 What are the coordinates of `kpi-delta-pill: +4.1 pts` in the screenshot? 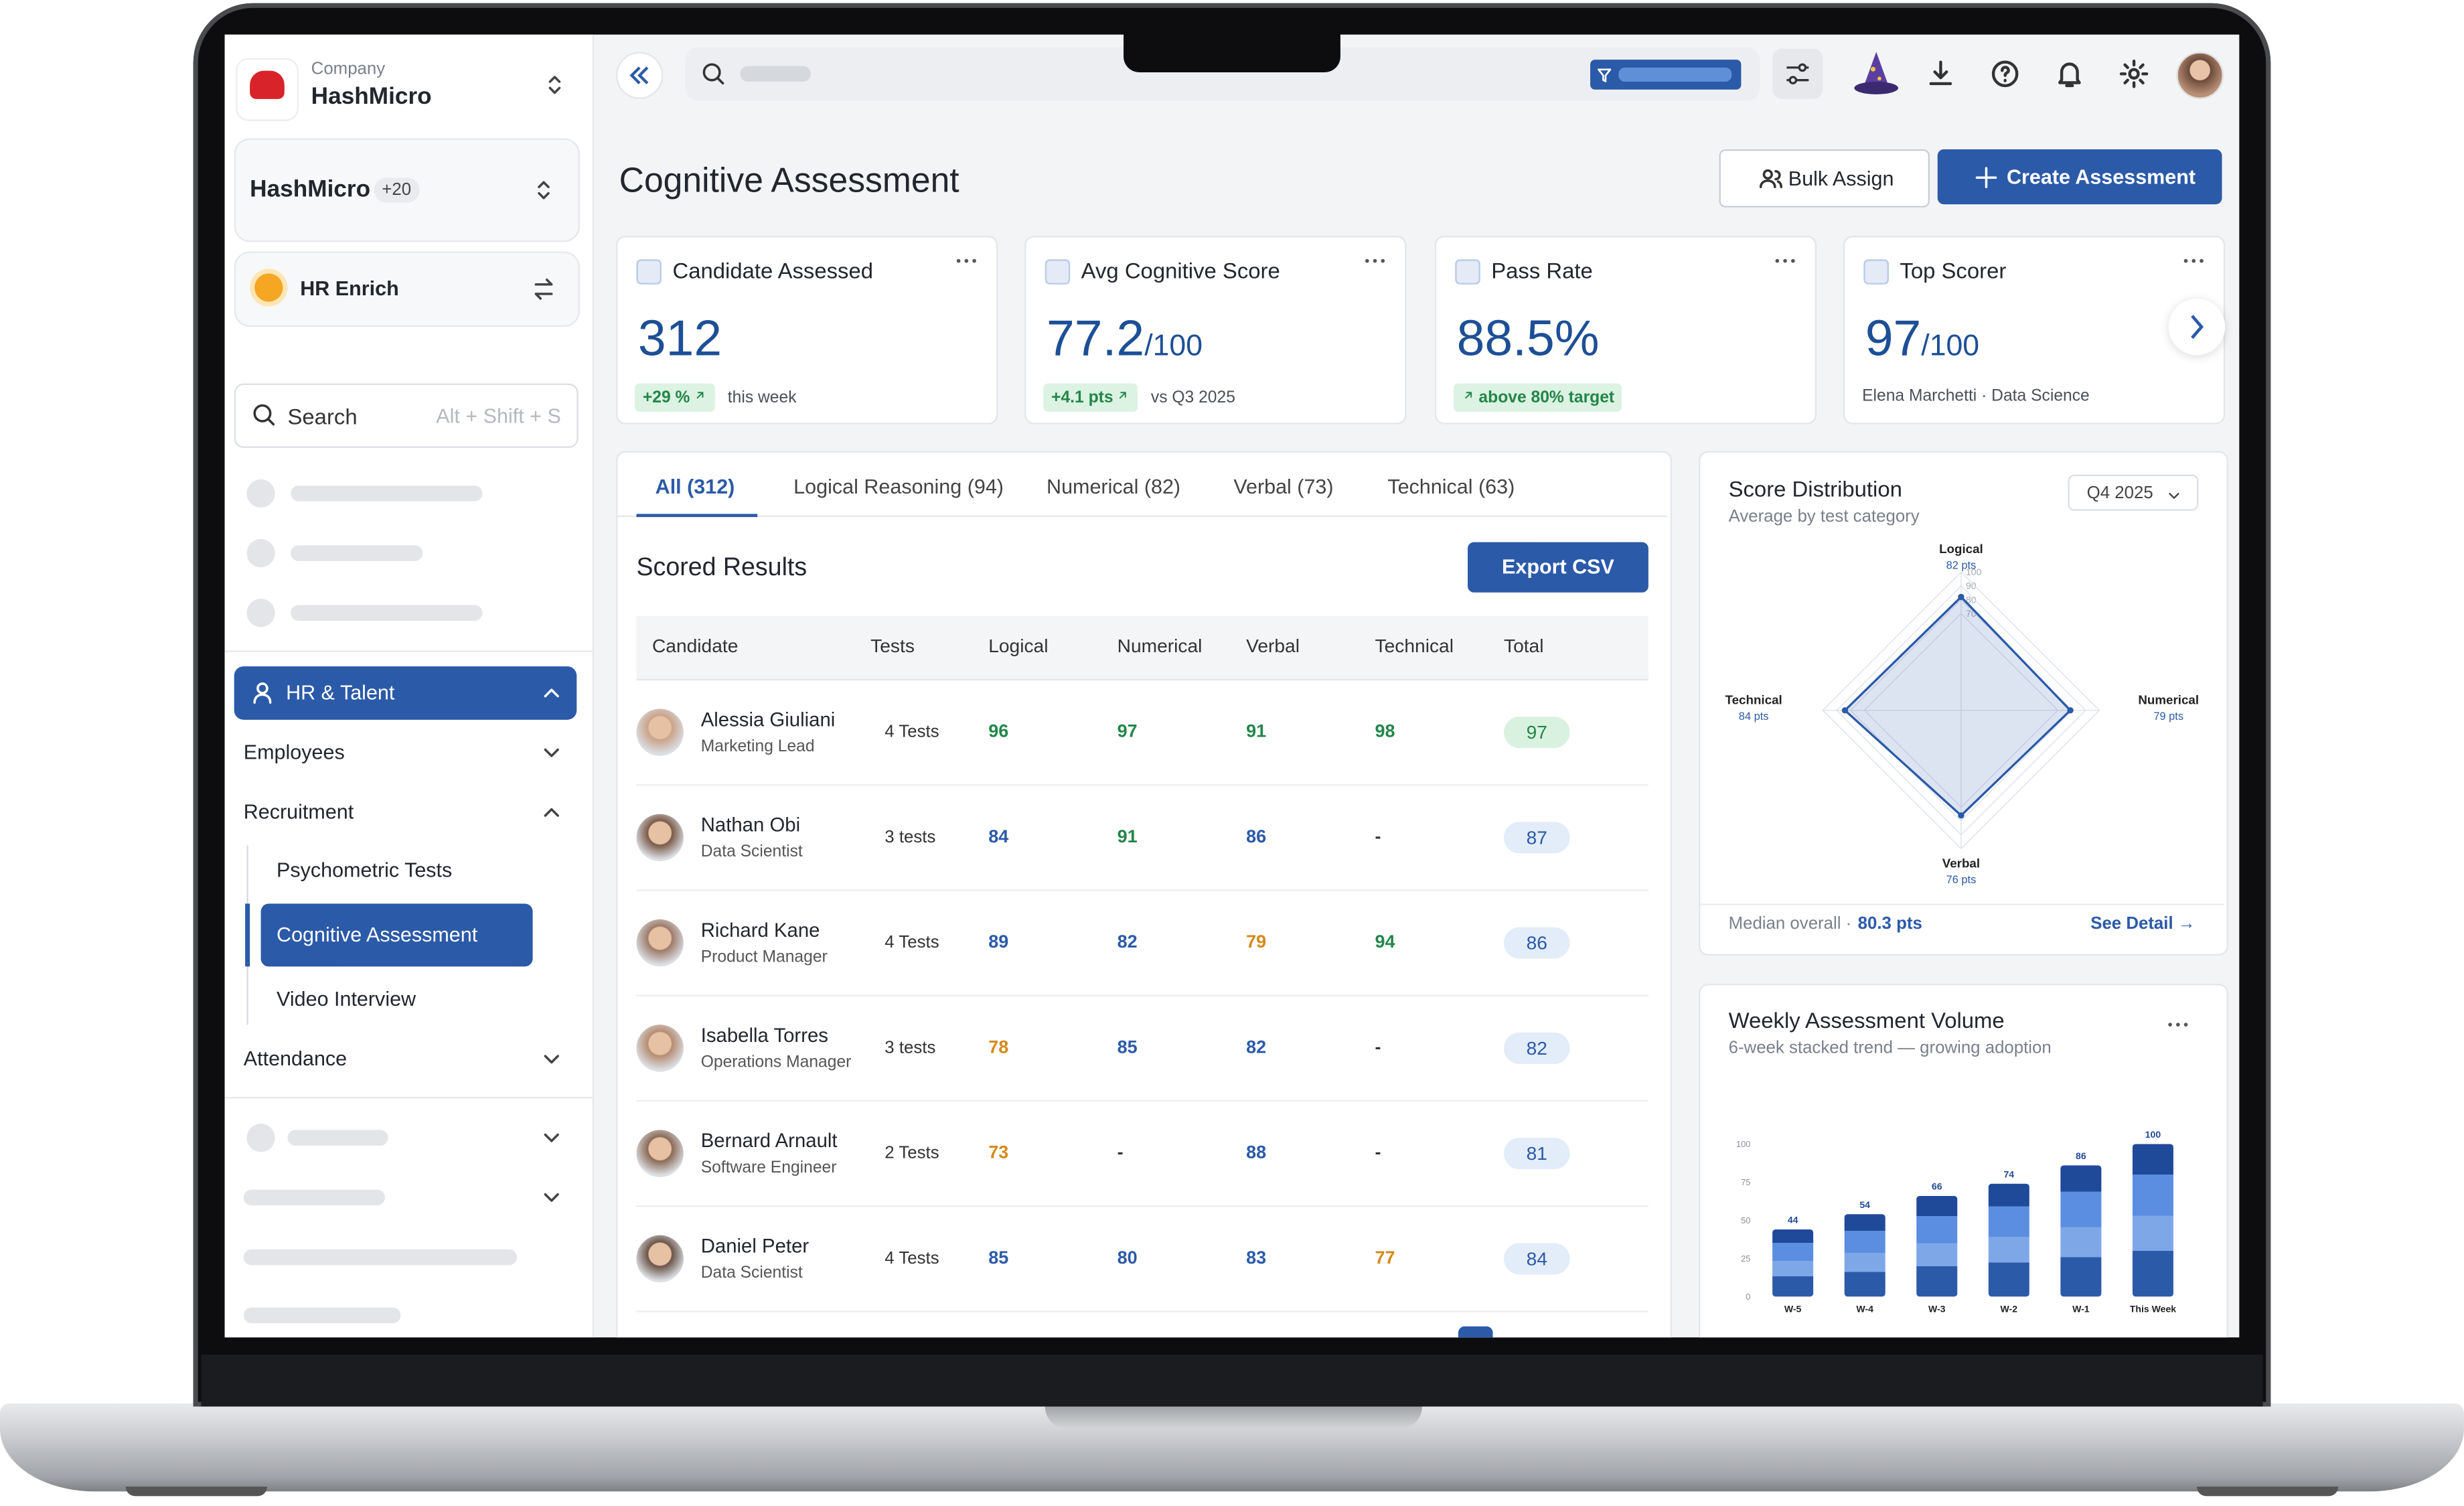 It's located at (1091, 397).